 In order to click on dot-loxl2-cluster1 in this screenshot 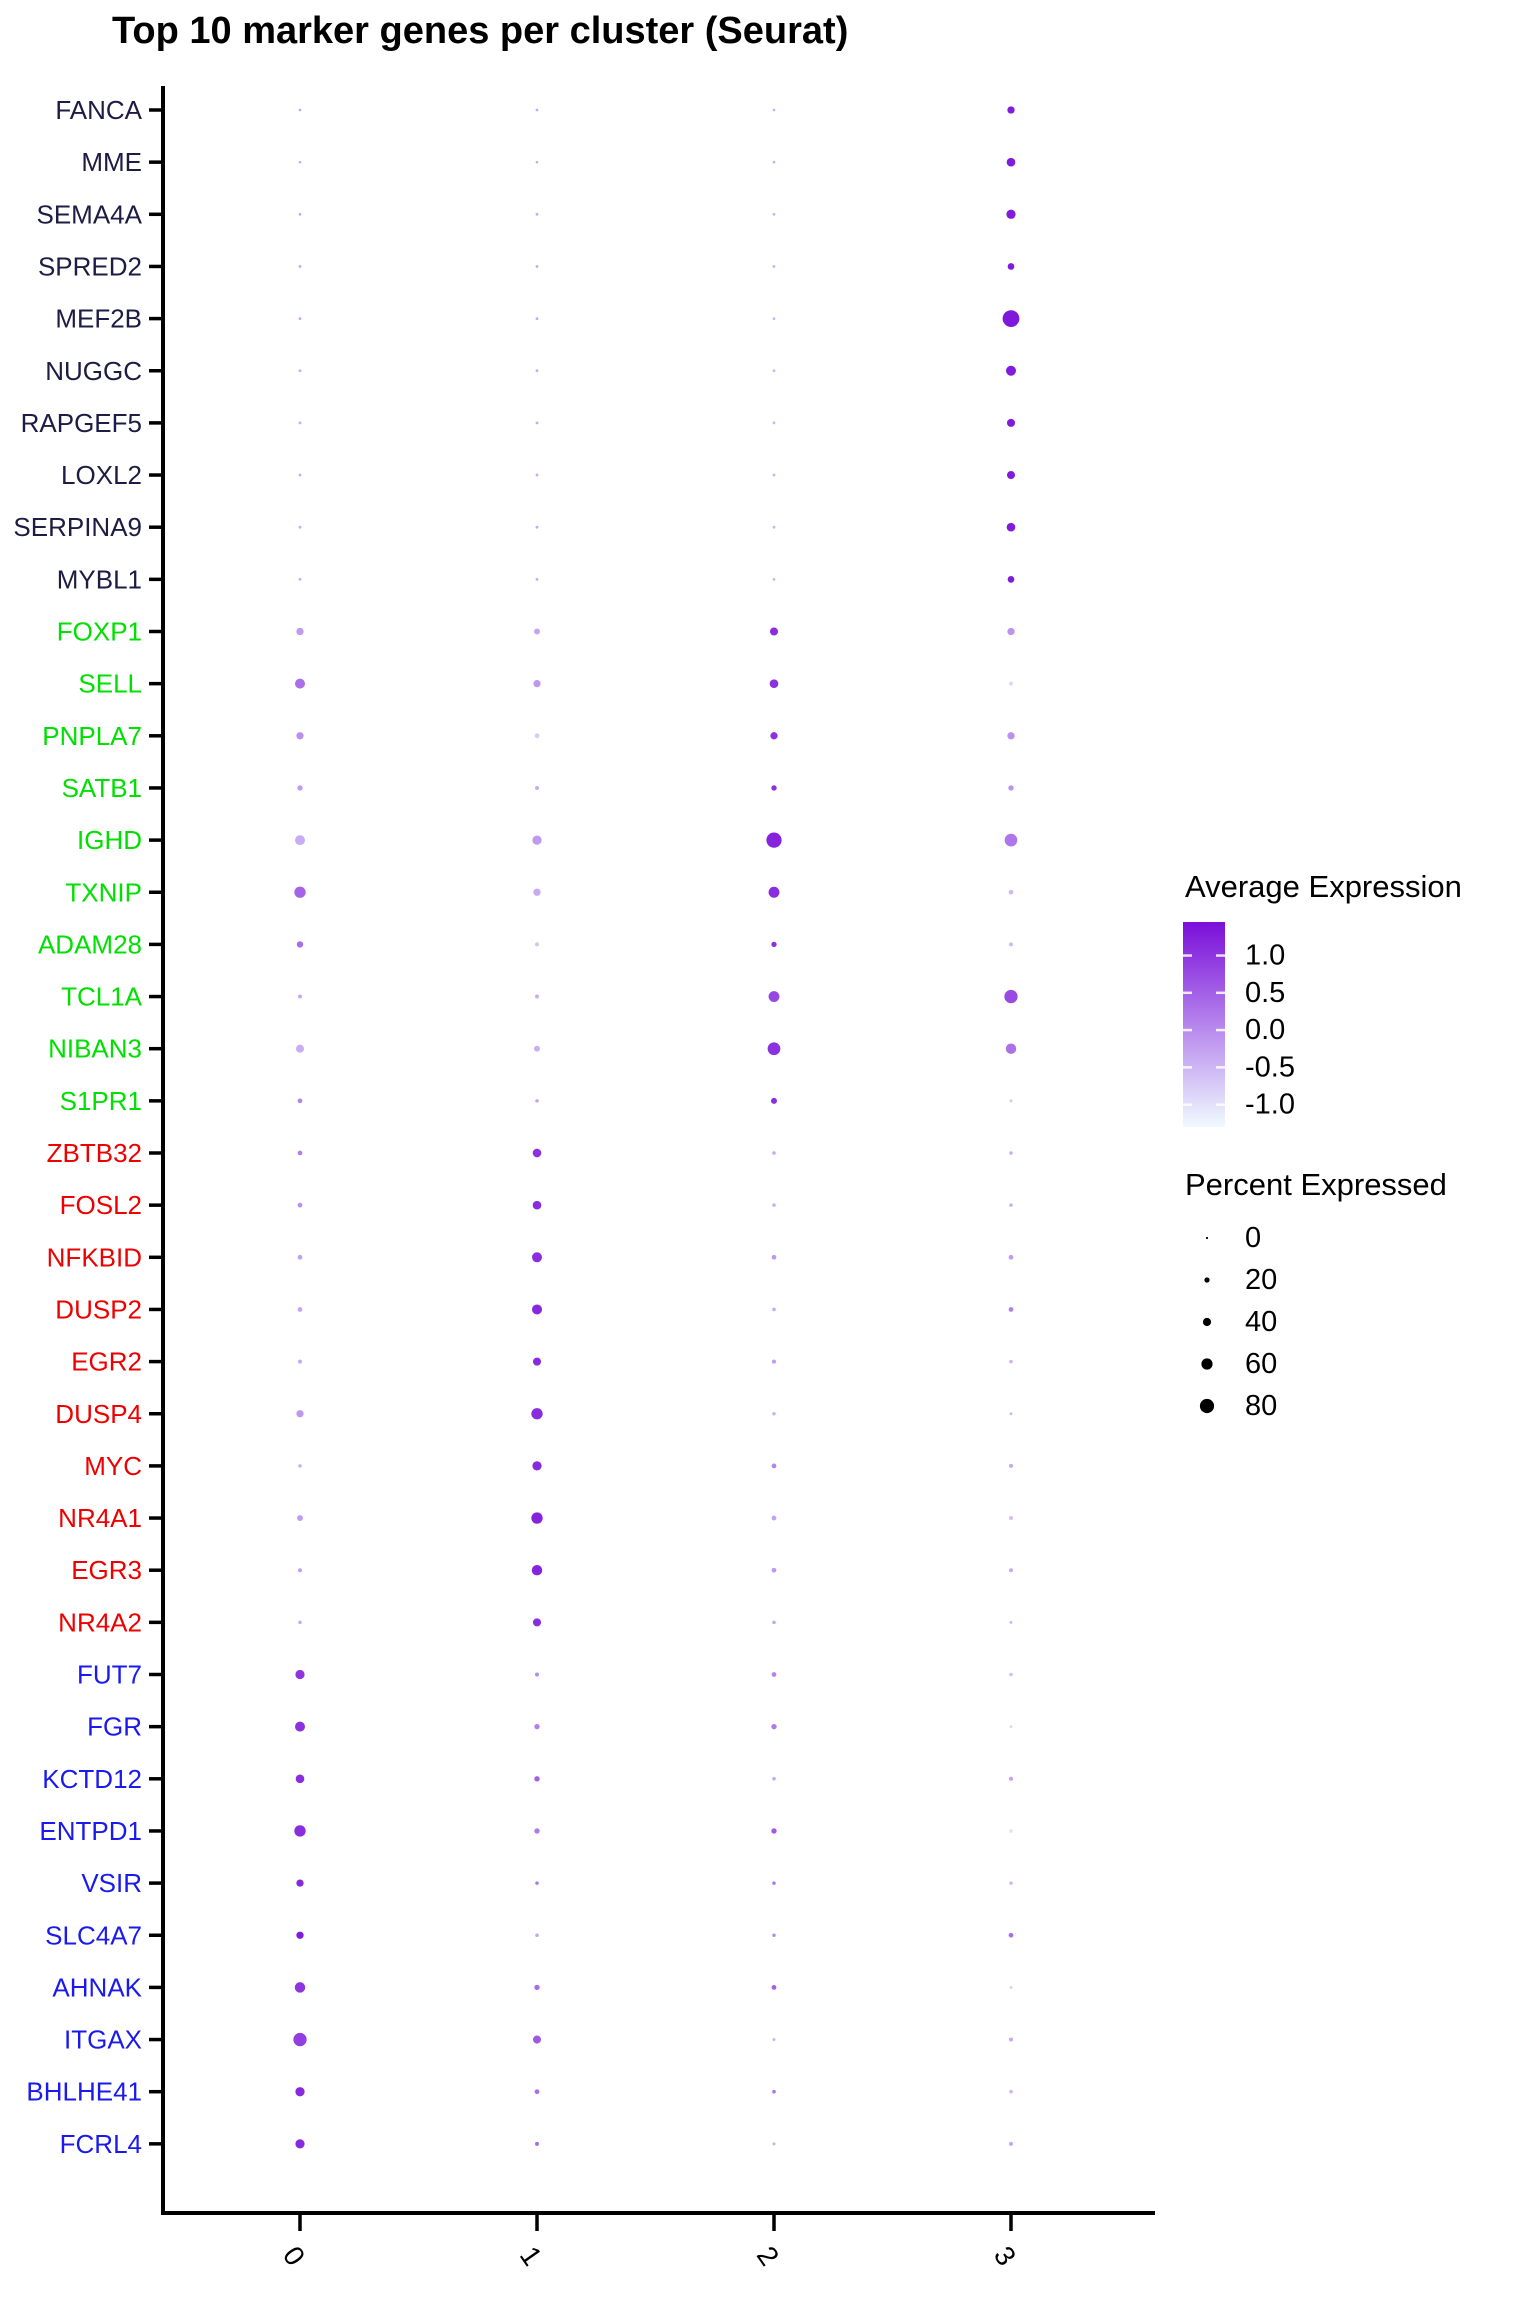, I will do `click(537, 475)`.